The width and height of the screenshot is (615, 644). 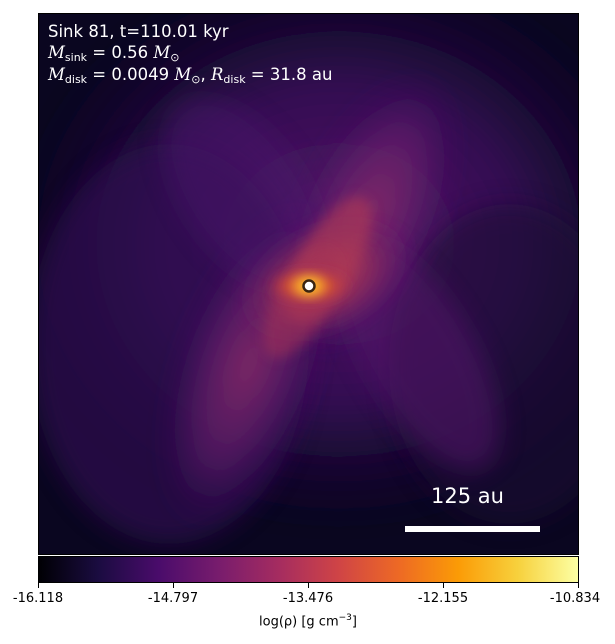 I want to click on sink-mass-value: 0.56, so click(x=130, y=52).